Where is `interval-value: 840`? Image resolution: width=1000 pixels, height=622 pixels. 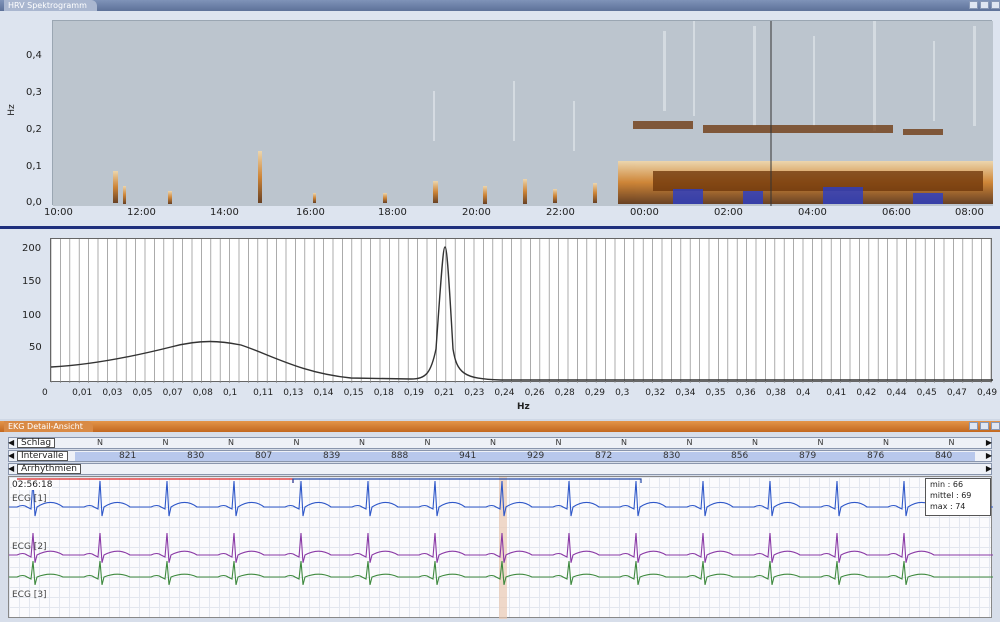
interval-value: 840 is located at coordinates (944, 456).